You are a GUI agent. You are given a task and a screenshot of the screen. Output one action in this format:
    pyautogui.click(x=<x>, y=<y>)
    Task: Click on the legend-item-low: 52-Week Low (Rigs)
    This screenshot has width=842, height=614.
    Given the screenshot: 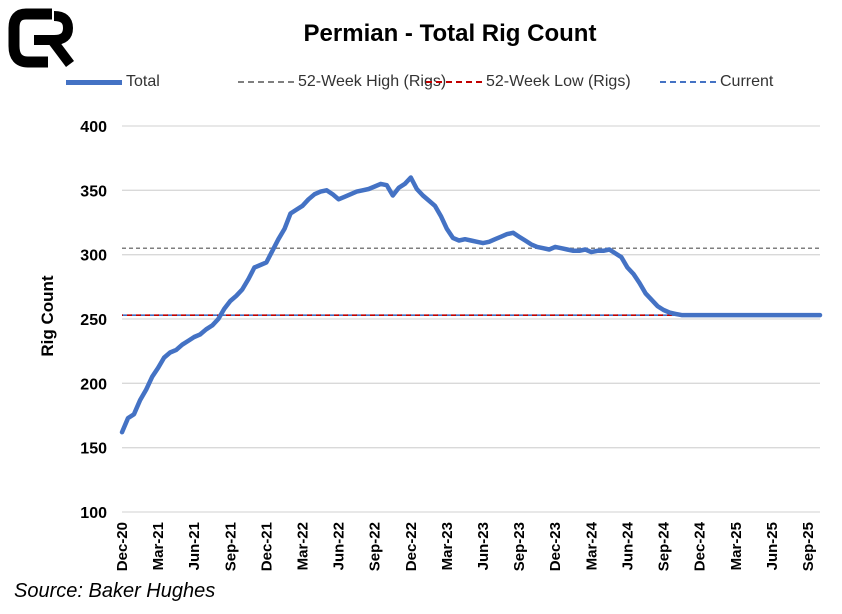 What is the action you would take?
    pyautogui.click(x=528, y=82)
    